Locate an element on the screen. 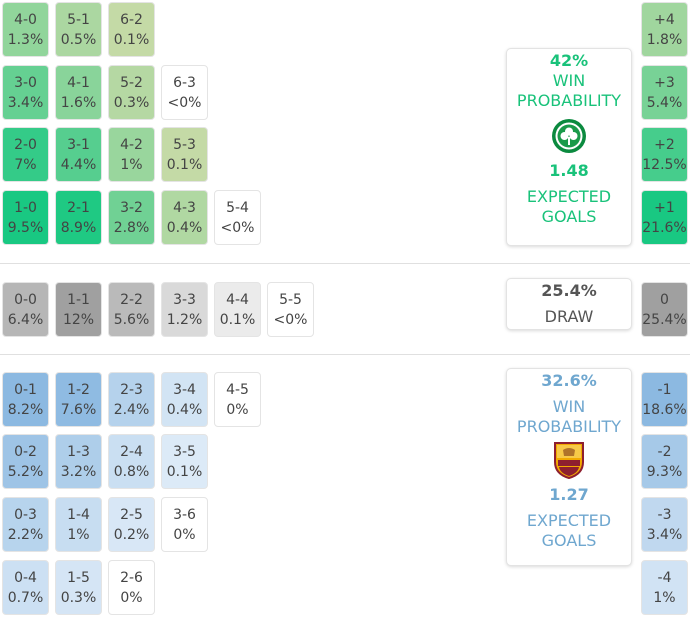  away_win-scoreline-cell: 0-3 2.2% is located at coordinates (25, 524).